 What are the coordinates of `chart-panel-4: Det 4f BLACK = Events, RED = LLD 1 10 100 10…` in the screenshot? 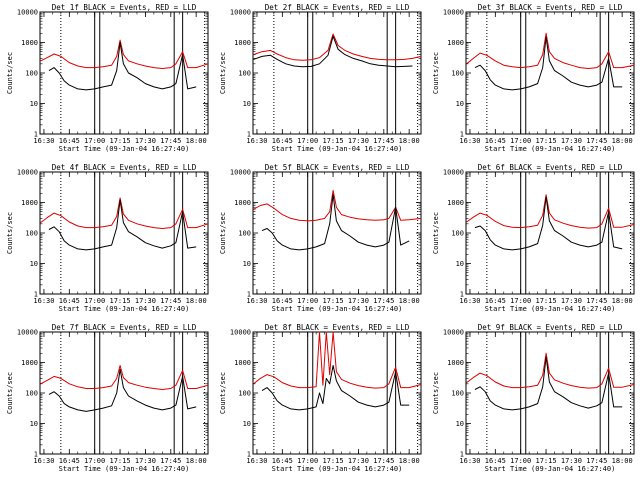 It's located at (107, 238).